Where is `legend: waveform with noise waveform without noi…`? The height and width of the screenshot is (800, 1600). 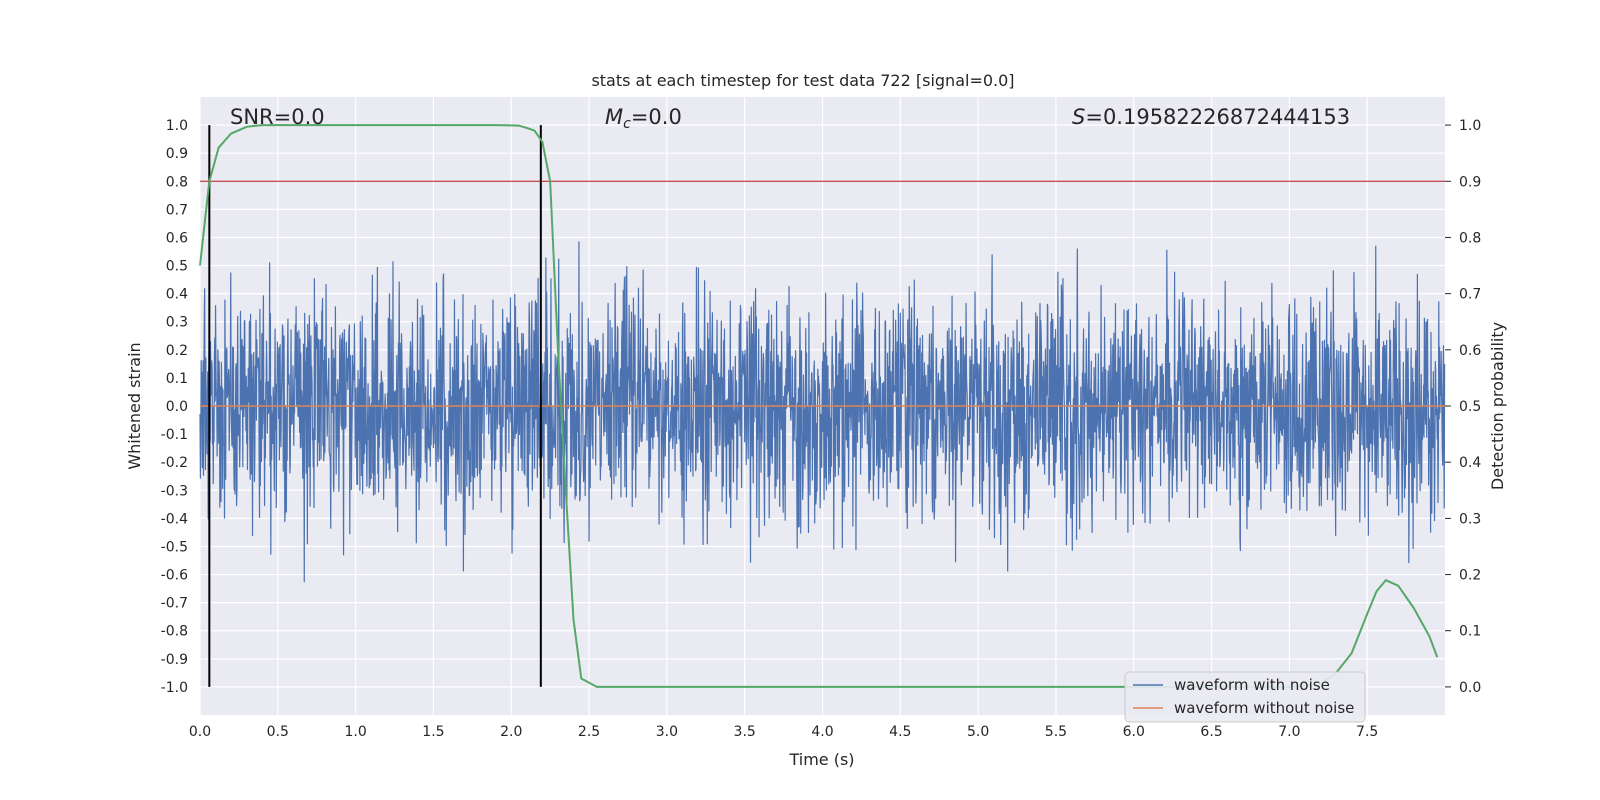 legend: waveform with noise waveform without noi… is located at coordinates (1245, 697).